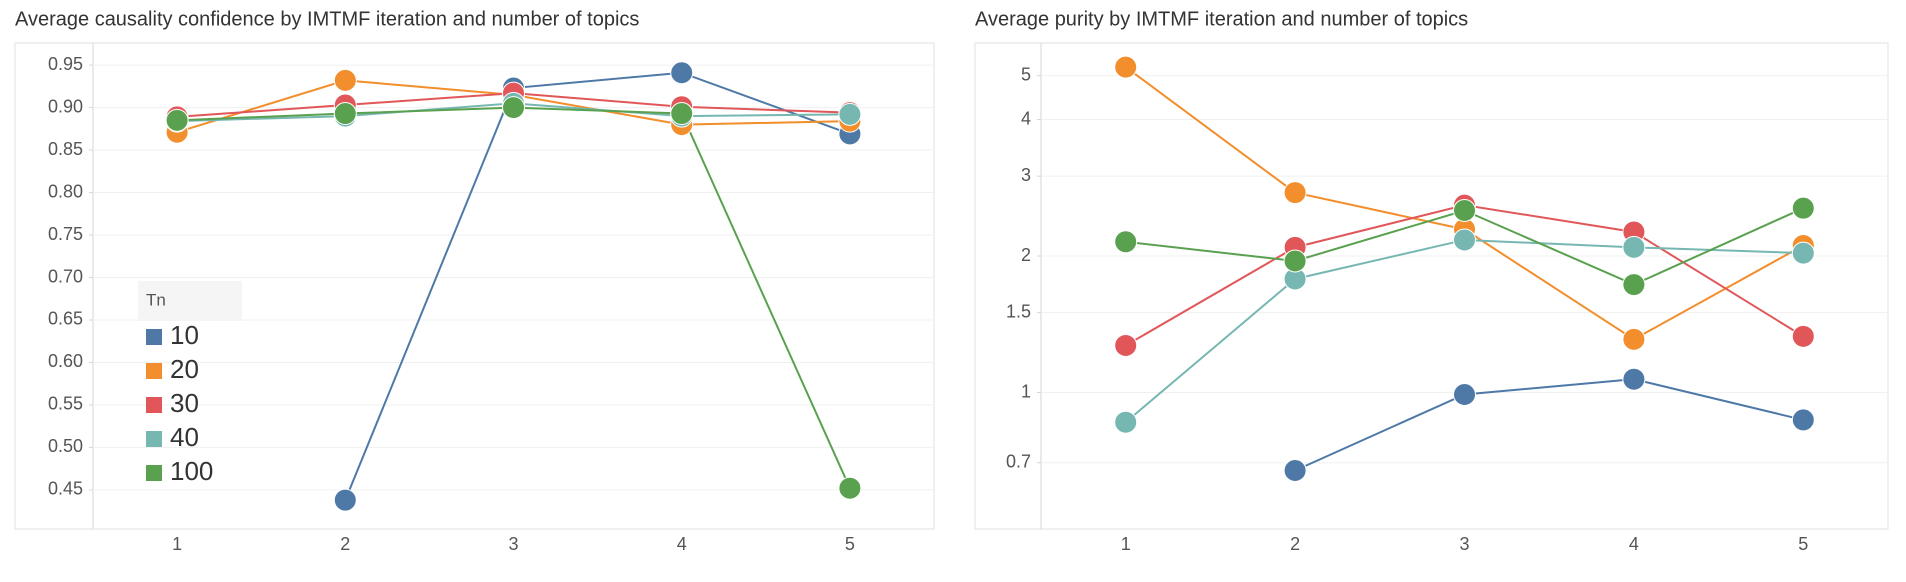  I want to click on y-tick-label: 0.7, so click(1018, 461).